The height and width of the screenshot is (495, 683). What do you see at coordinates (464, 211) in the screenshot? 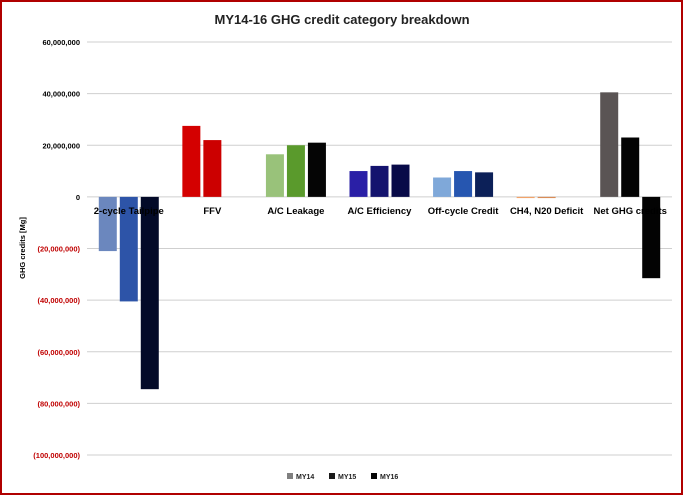
I see `category-label: Off-cycle Credit` at bounding box center [464, 211].